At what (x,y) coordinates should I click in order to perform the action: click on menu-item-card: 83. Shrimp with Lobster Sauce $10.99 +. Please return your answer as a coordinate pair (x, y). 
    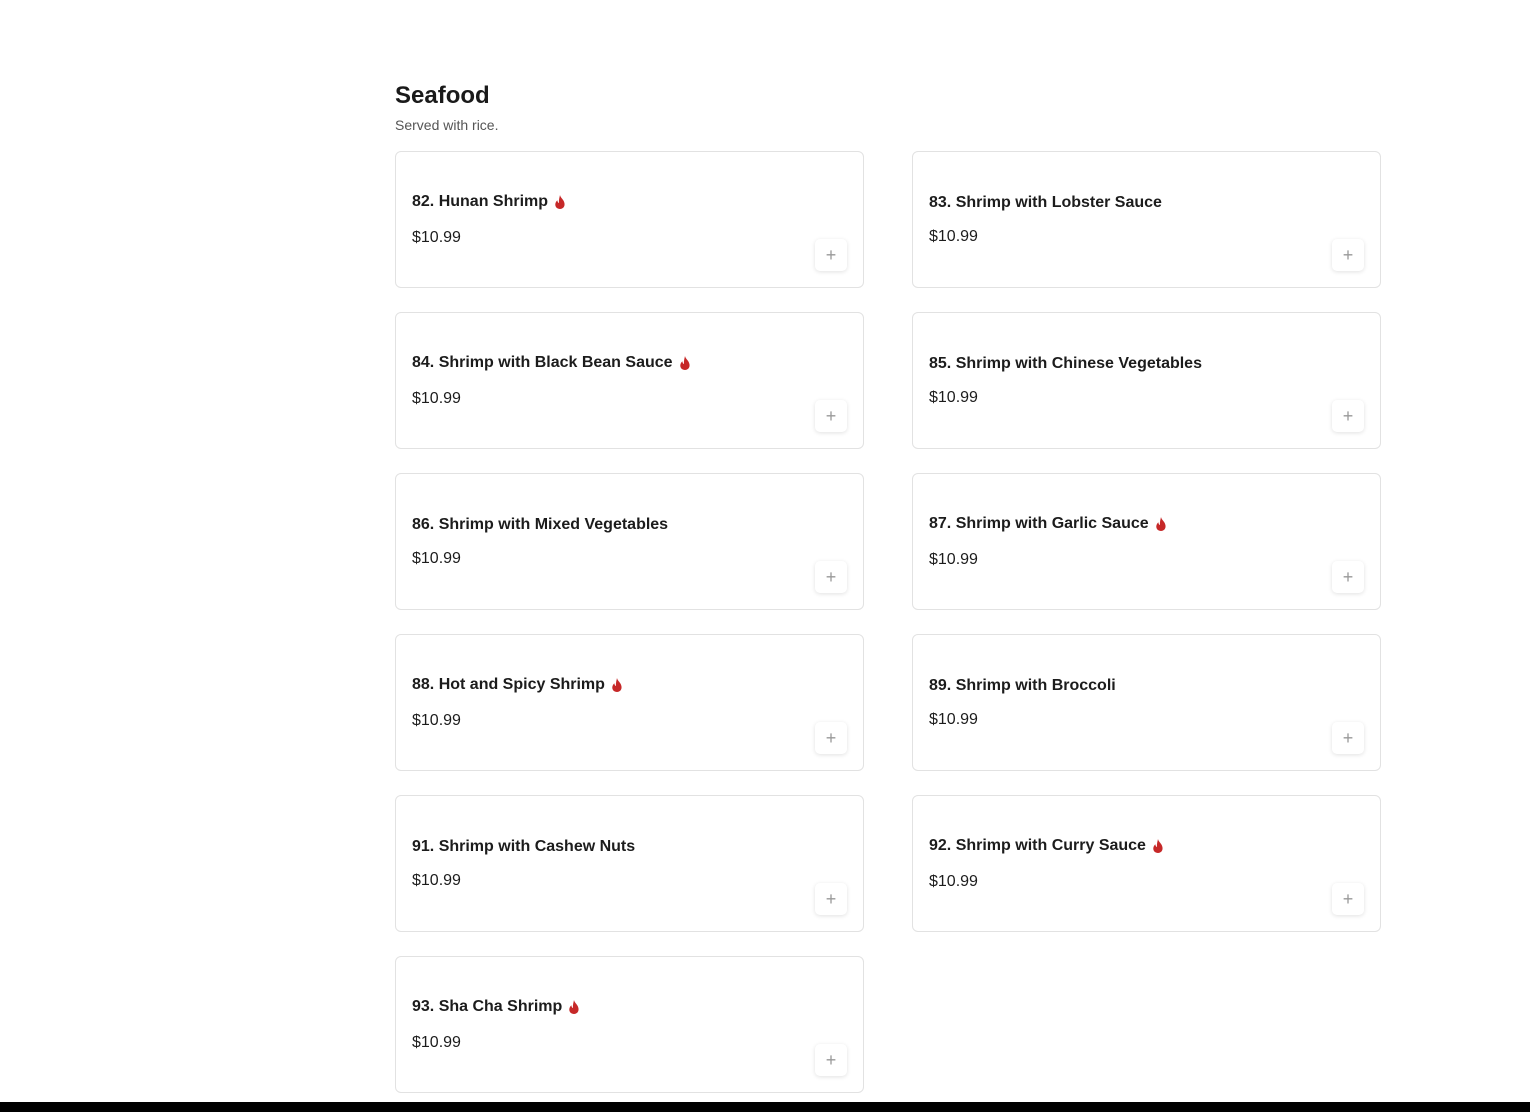
    Looking at the image, I should click on (1146, 219).